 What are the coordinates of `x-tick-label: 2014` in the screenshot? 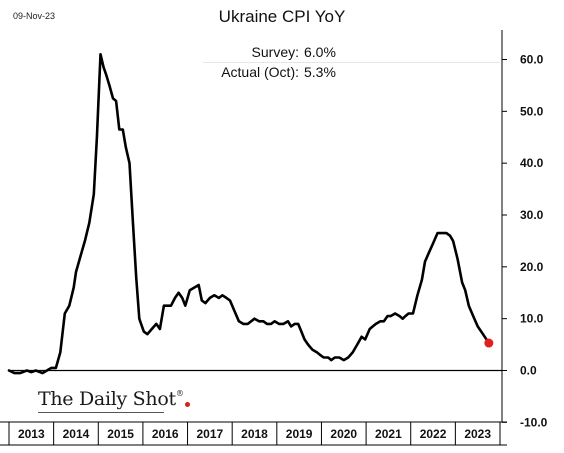 It's located at (76, 434).